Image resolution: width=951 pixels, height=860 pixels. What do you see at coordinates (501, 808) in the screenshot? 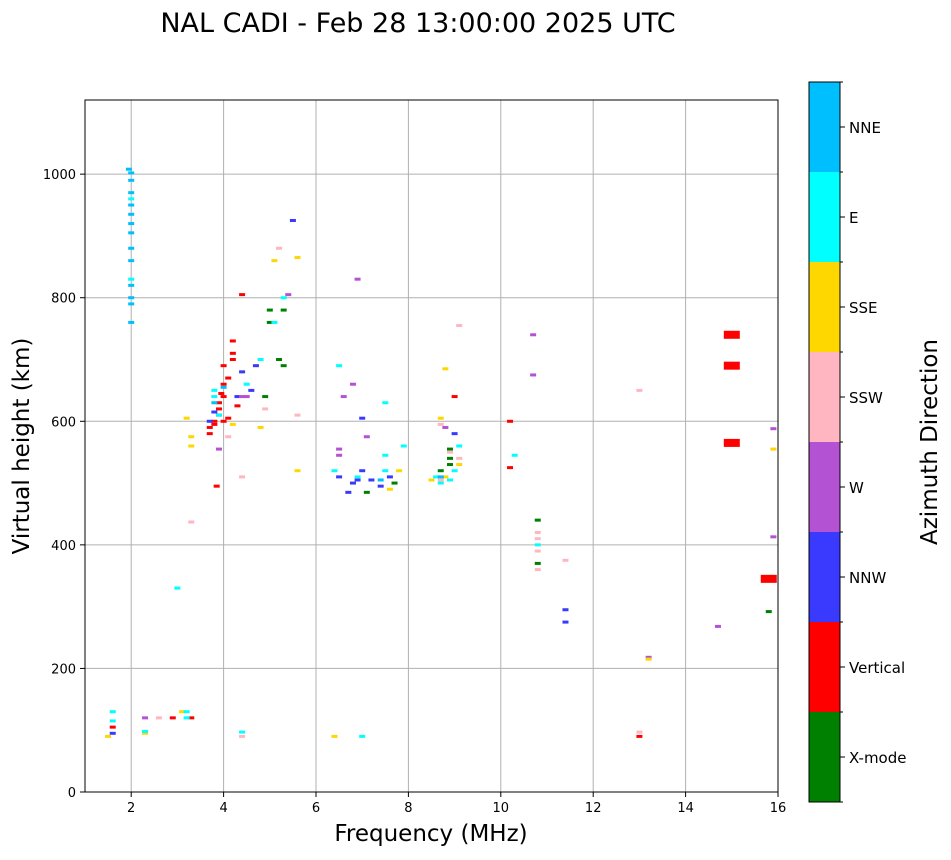
I see `x-tick-label: 10` at bounding box center [501, 808].